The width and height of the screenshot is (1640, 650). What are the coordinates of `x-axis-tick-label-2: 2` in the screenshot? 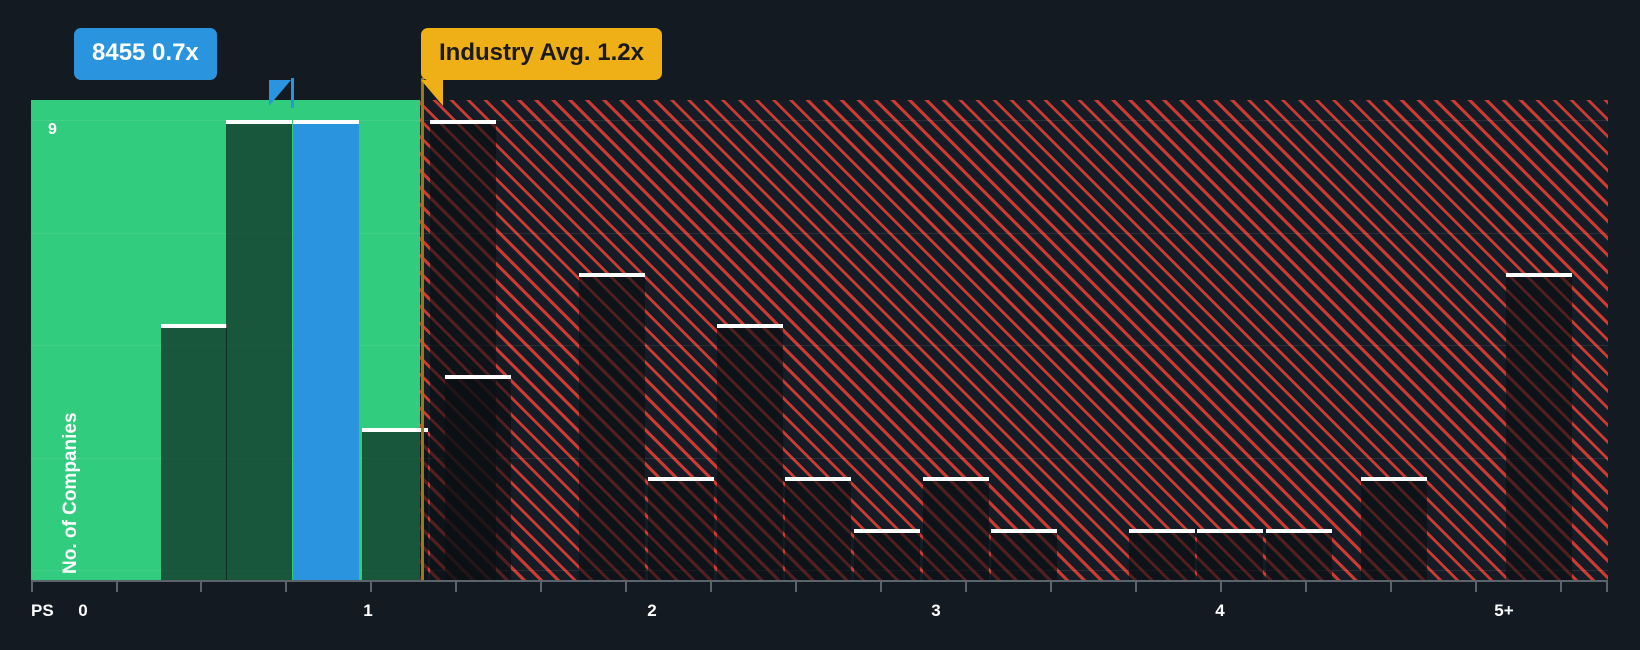 It's located at (652, 610).